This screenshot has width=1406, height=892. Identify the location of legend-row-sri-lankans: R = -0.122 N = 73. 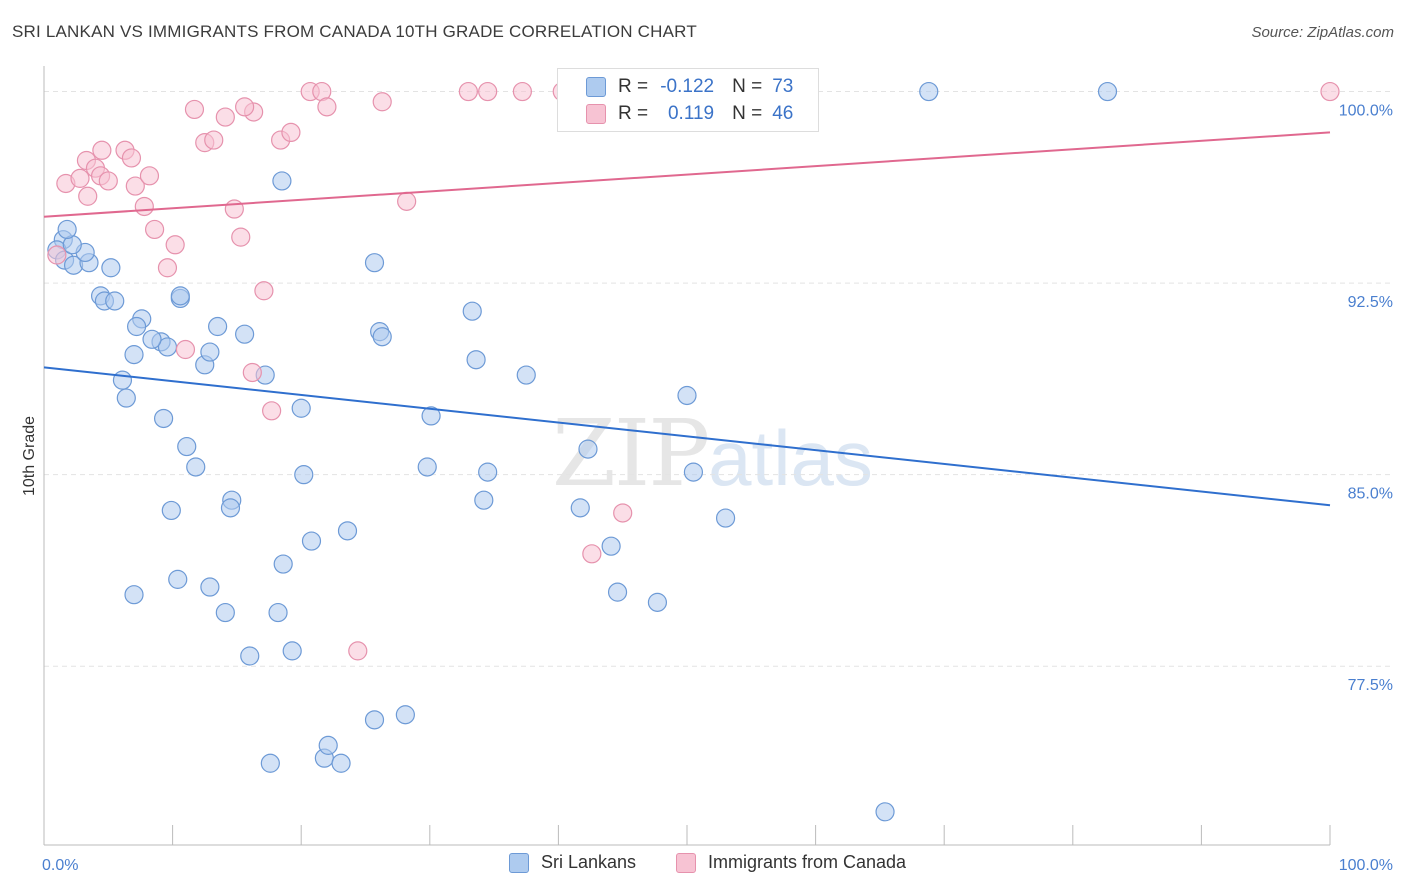
(689, 87).